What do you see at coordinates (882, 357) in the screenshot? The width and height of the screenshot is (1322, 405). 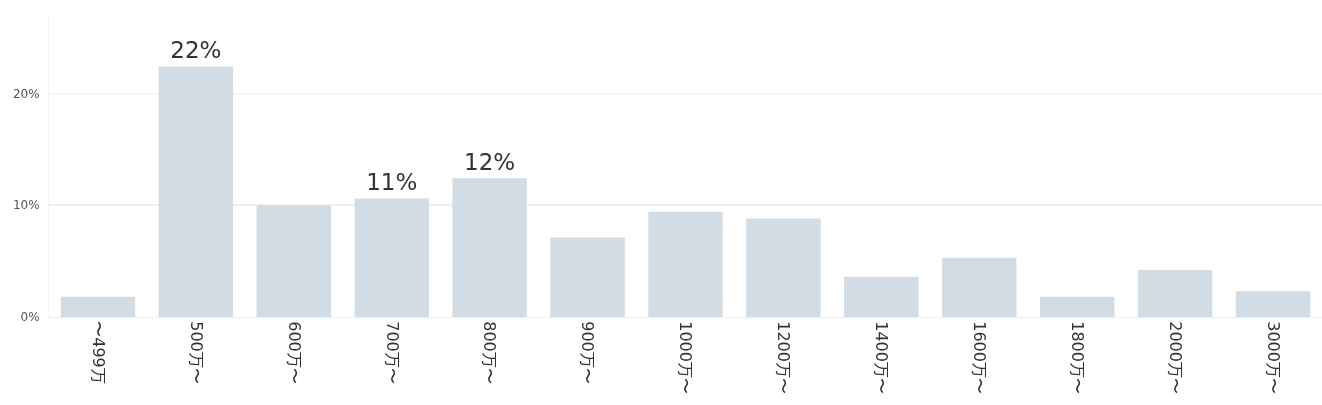 I see `x-tick-label: 1400万〜` at bounding box center [882, 357].